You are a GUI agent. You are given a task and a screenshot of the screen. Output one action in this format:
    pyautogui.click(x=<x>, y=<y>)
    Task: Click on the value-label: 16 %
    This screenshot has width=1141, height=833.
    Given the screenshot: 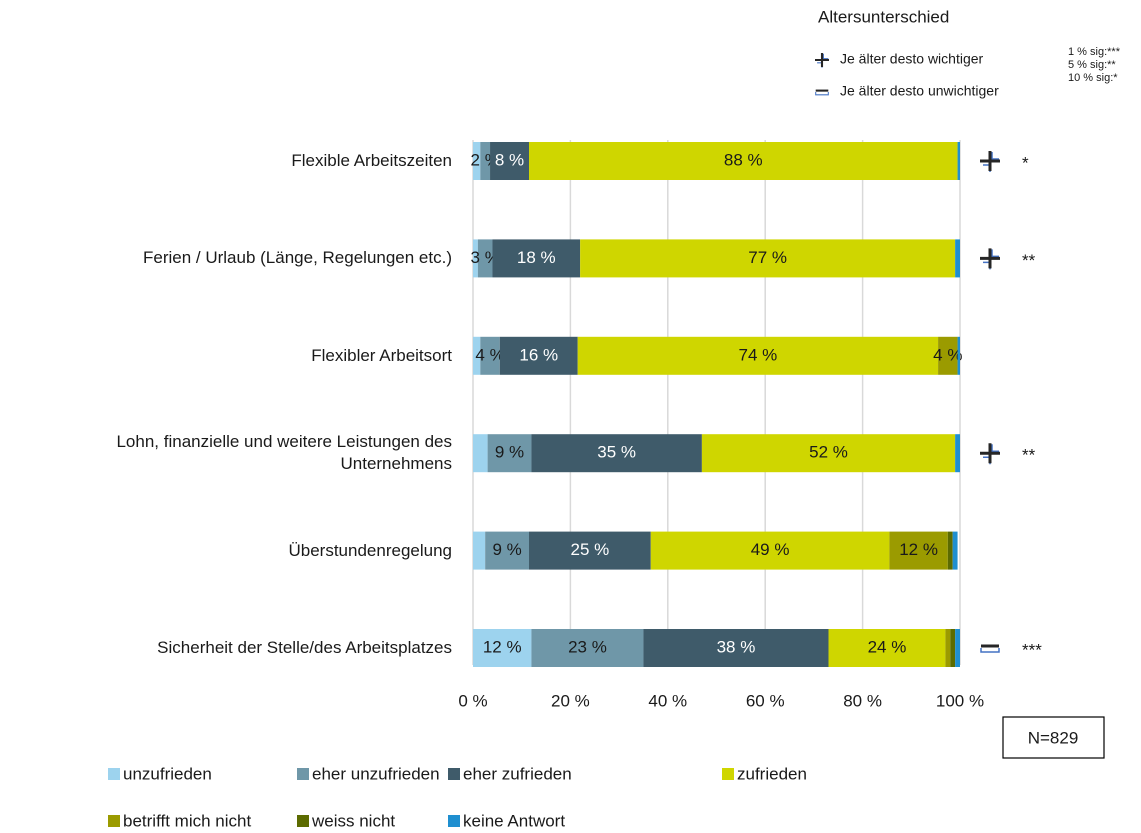 What is the action you would take?
    pyautogui.click(x=538, y=354)
    